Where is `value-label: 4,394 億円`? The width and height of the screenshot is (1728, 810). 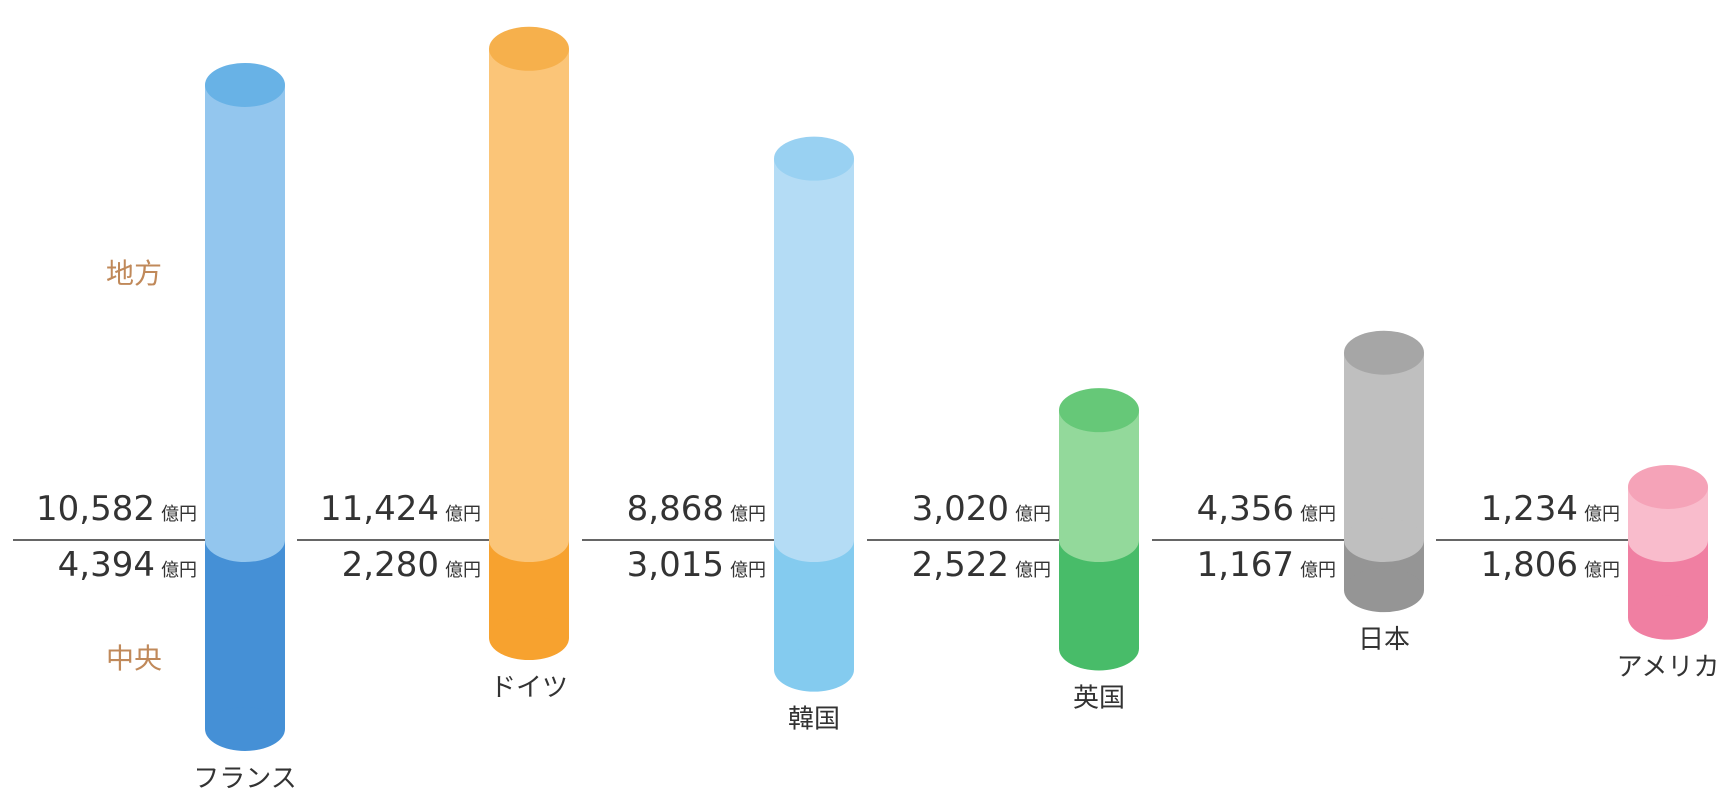 value-label: 4,394 億円 is located at coordinates (127, 565).